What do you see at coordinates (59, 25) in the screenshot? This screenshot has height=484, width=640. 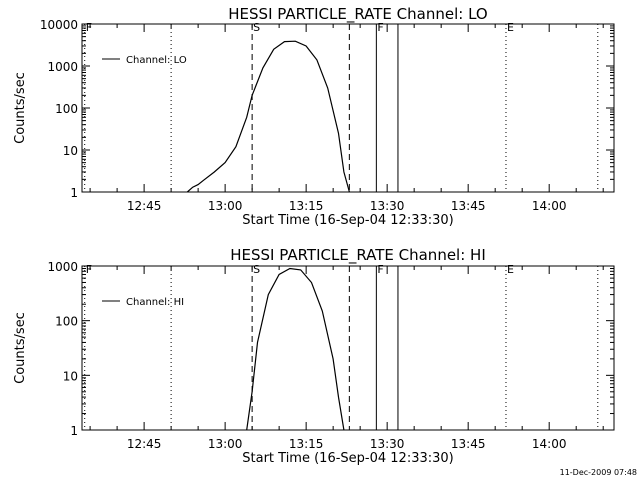 I see `y-tick-label: 10000` at bounding box center [59, 25].